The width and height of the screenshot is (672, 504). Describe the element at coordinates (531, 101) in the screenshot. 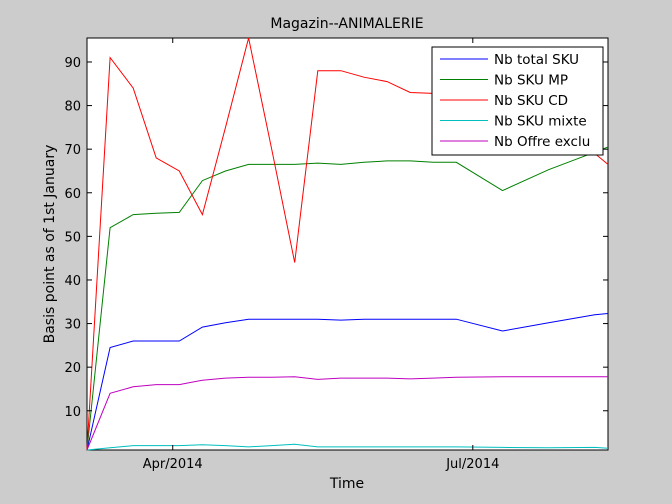

I see `legend-label-3: Nb SKU CD` at that location.